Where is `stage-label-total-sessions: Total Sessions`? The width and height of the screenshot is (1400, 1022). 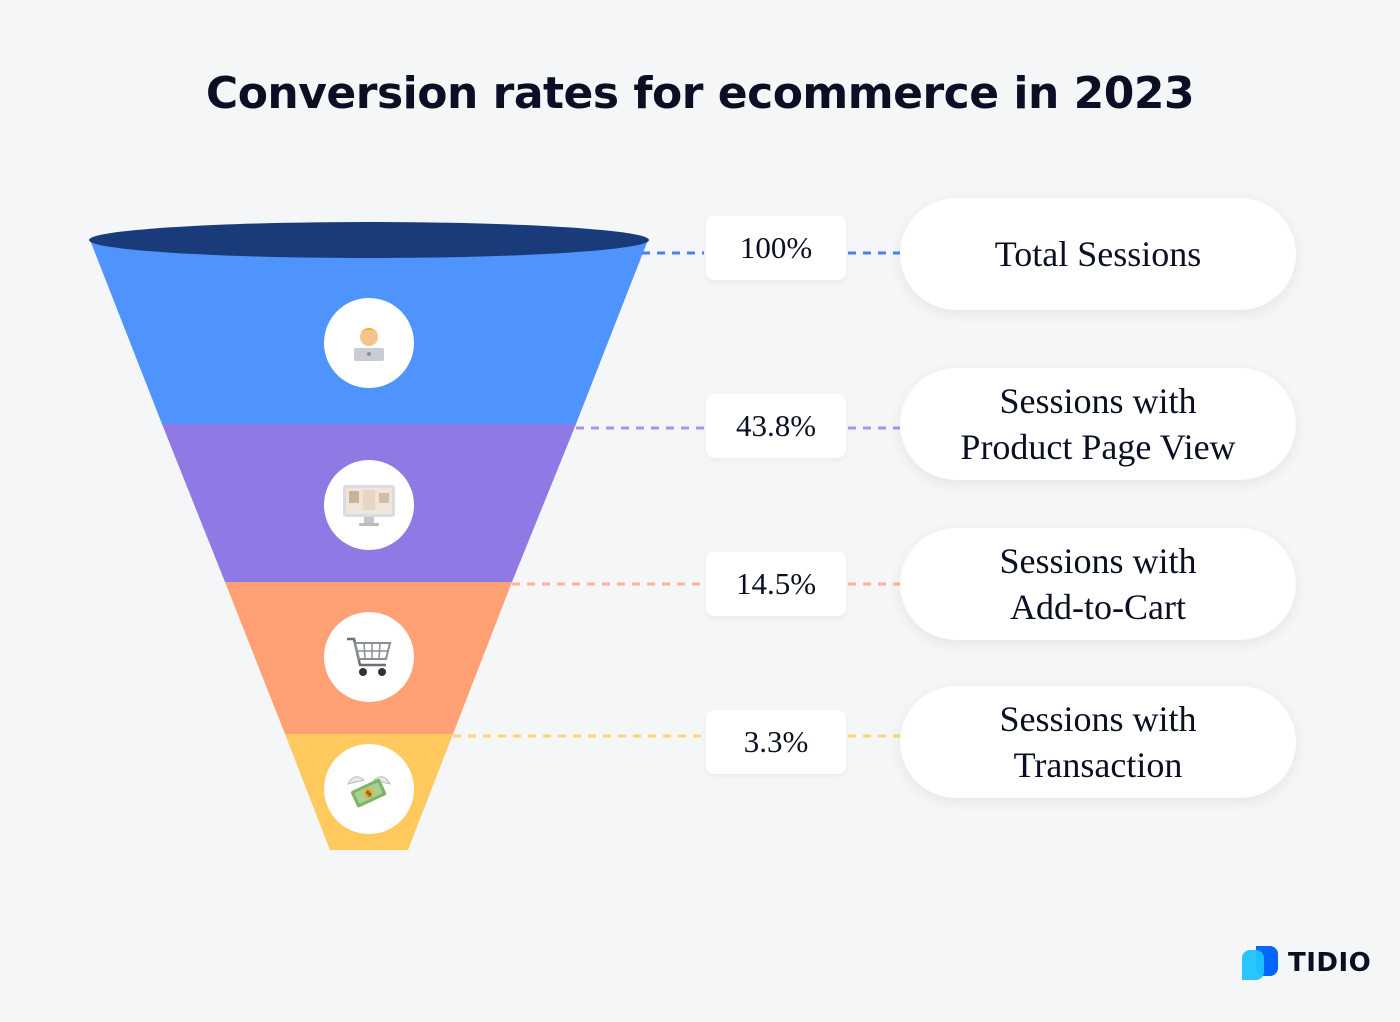
stage-label-total-sessions: Total Sessions is located at coordinates (1098, 254).